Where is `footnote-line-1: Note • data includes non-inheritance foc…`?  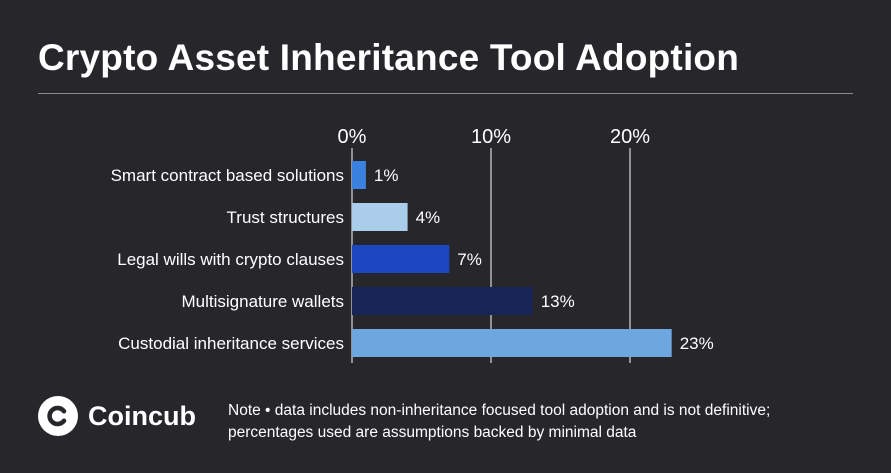 footnote-line-1: Note • data includes non-inheritance foc… is located at coordinates (499, 410).